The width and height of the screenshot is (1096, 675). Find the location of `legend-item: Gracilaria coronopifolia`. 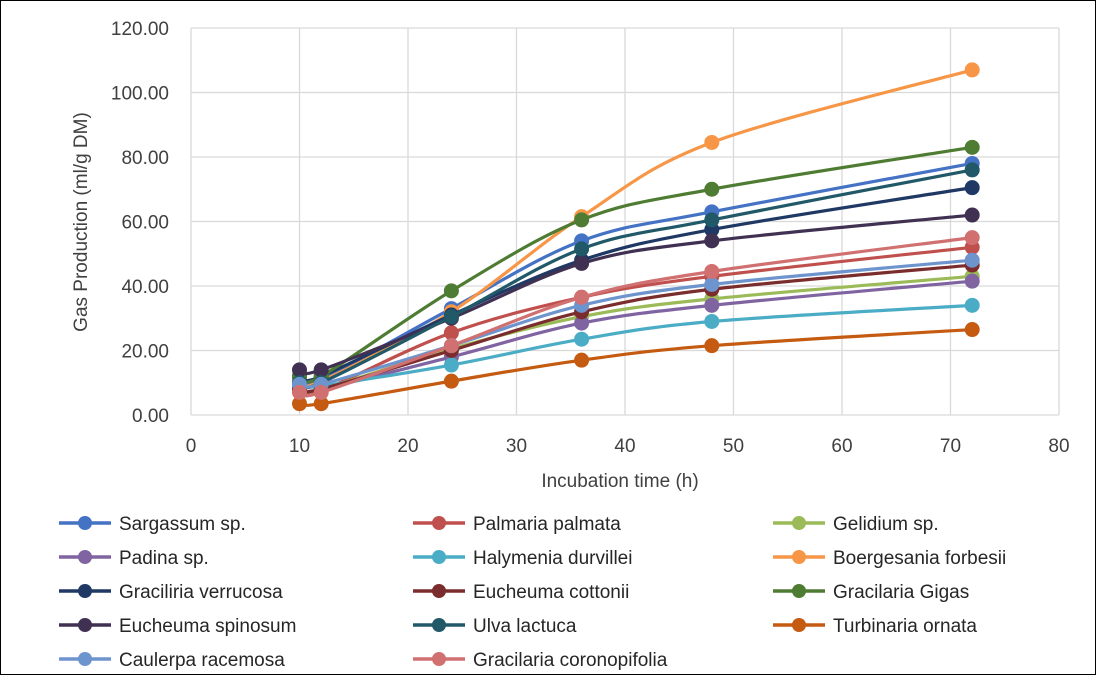

legend-item: Gracilaria coronopifolia is located at coordinates (540, 660).